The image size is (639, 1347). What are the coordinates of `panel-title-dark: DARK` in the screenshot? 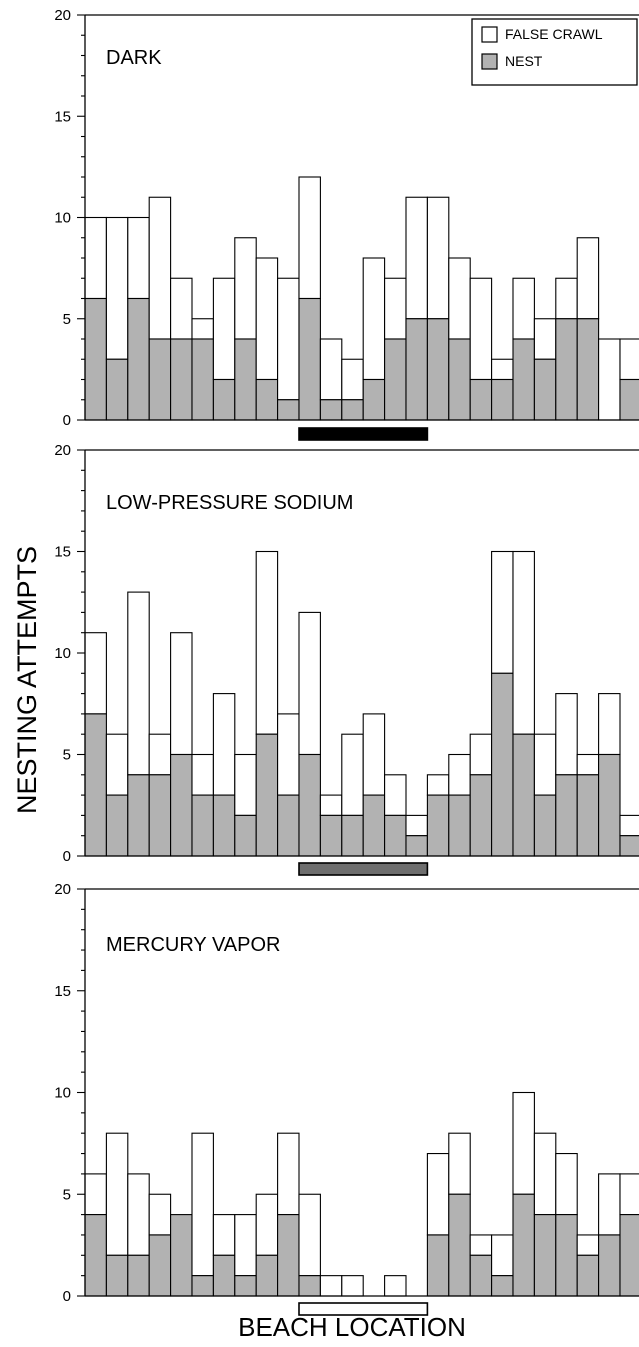 It's located at (134, 58).